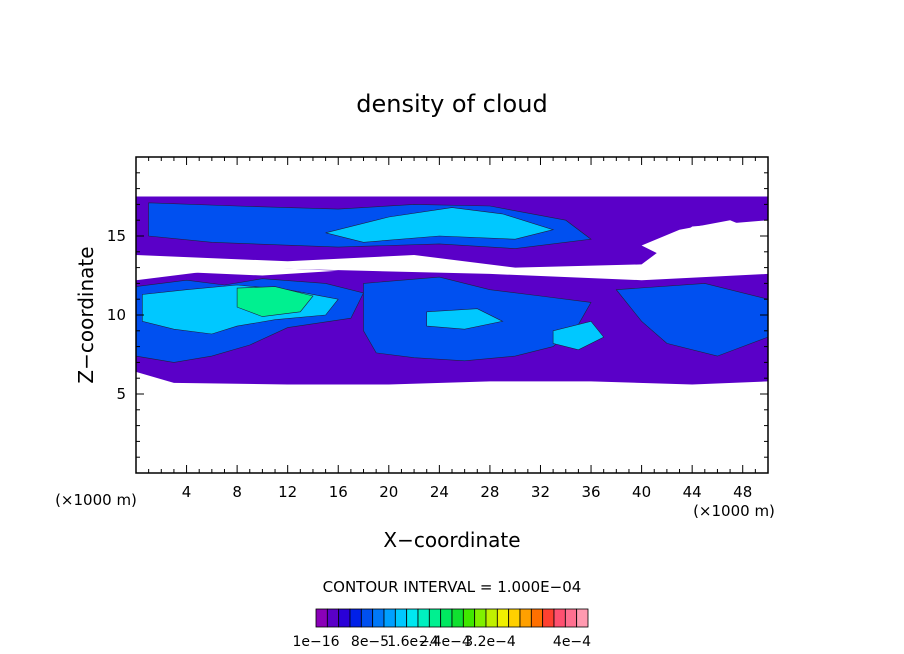  Describe the element at coordinates (641, 492) in the screenshot. I see `x-tick-label: 40` at that location.